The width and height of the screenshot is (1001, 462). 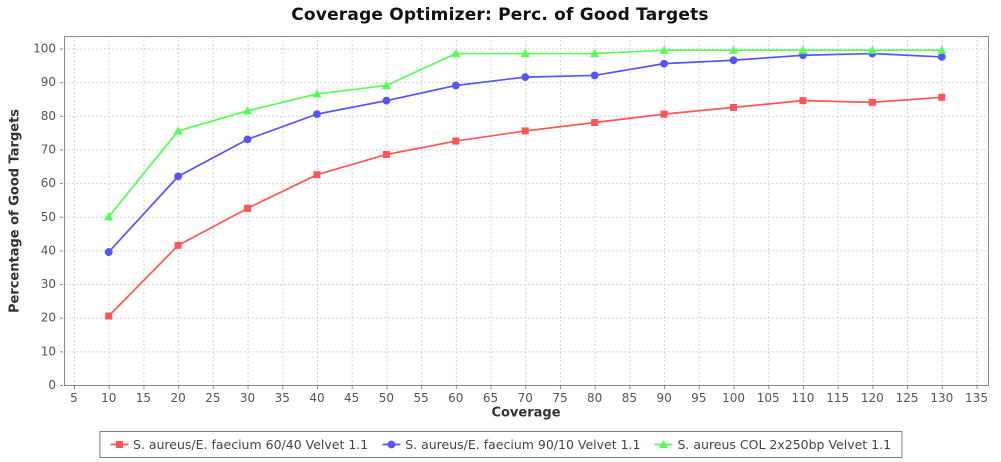 What do you see at coordinates (594, 398) in the screenshot?
I see `x-tick-label: 80` at bounding box center [594, 398].